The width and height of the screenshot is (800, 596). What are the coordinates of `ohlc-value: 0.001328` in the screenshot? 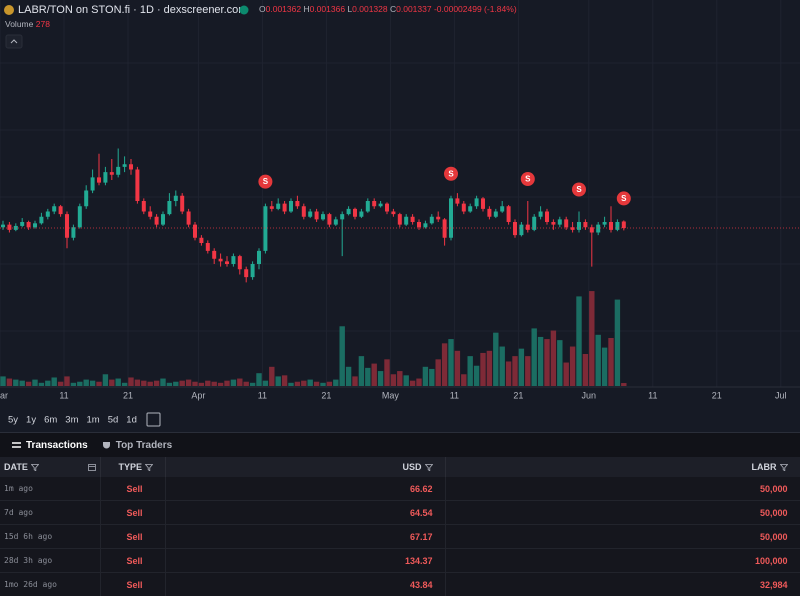 It's located at (370, 9).